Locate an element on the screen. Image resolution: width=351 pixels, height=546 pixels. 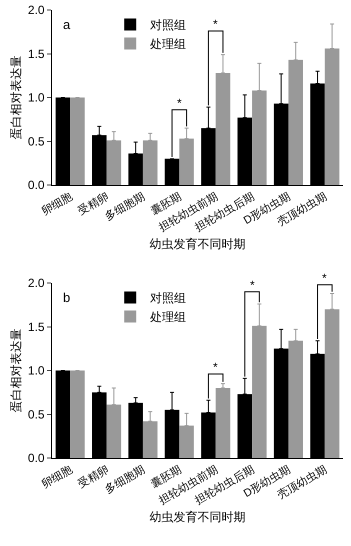
annotation: b is located at coordinates (66, 297).